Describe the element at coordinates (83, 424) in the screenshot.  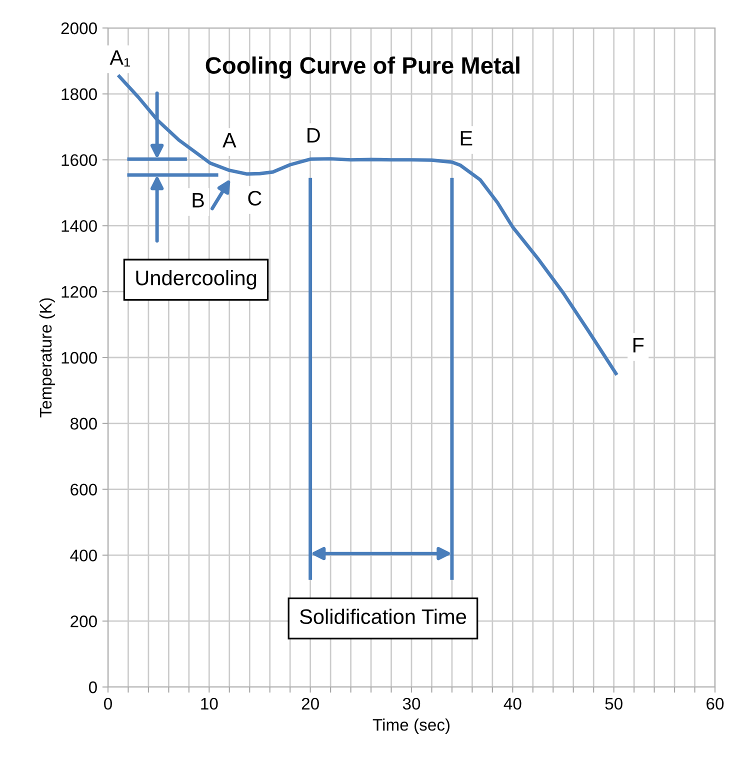
I see `y-tick-label: 800` at that location.